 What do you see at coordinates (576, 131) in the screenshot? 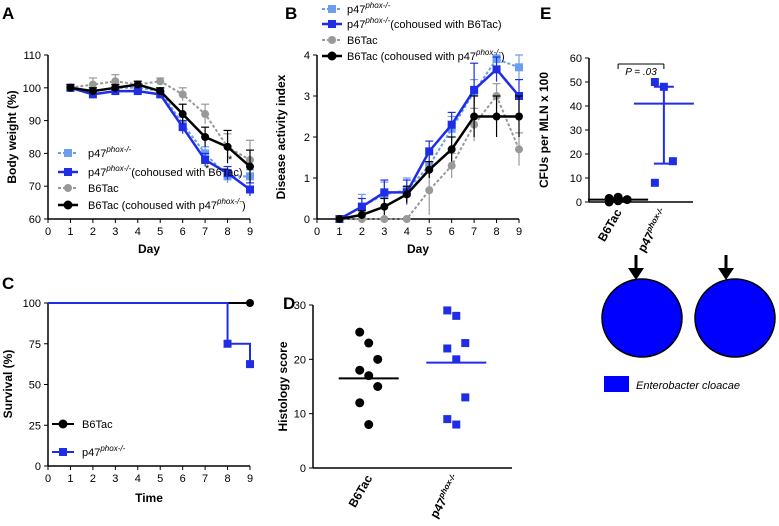
I see `chart-e-ytick-label: 30` at bounding box center [576, 131].